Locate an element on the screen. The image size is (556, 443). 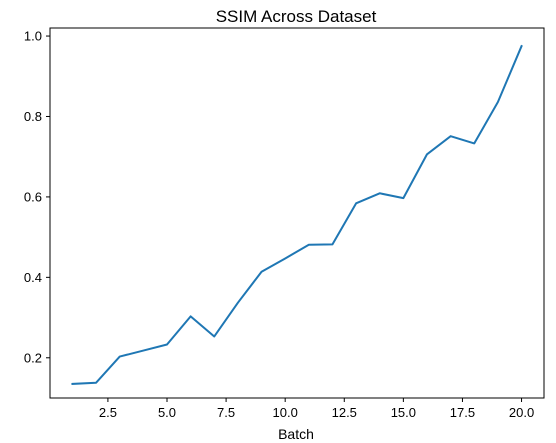
x-tick-label: 17.5 is located at coordinates (462, 412).